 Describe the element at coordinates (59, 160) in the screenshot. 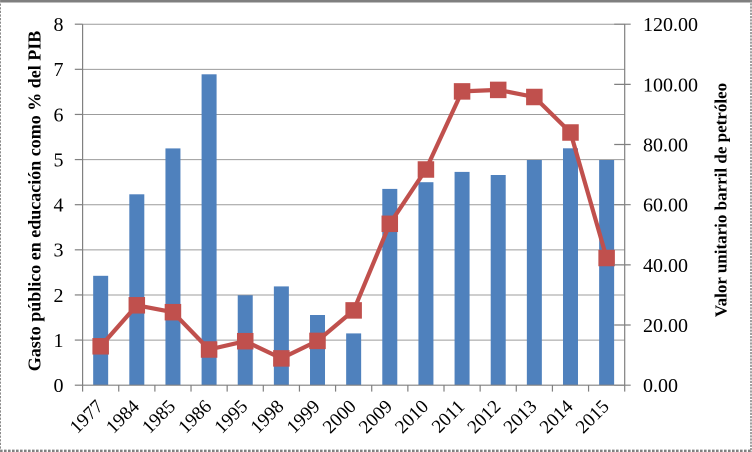

I see `svg-text: 5` at that location.